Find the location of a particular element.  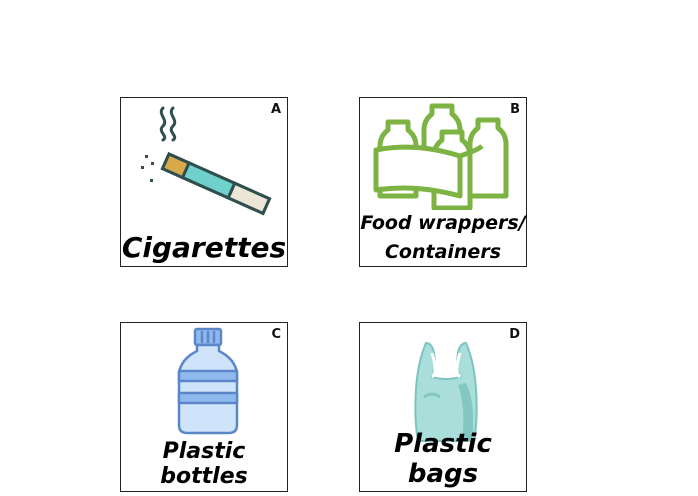

card-label: Plastic bottles is located at coordinates (204, 464).